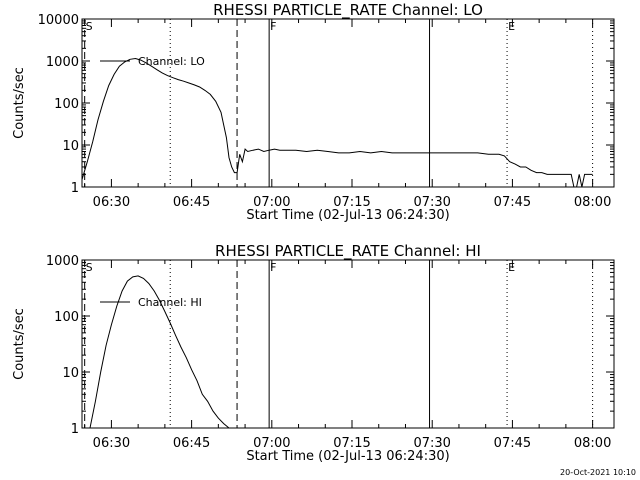 The height and width of the screenshot is (480, 640). What do you see at coordinates (171, 61) in the screenshot?
I see `legend-entry: Channel: LO` at bounding box center [171, 61].